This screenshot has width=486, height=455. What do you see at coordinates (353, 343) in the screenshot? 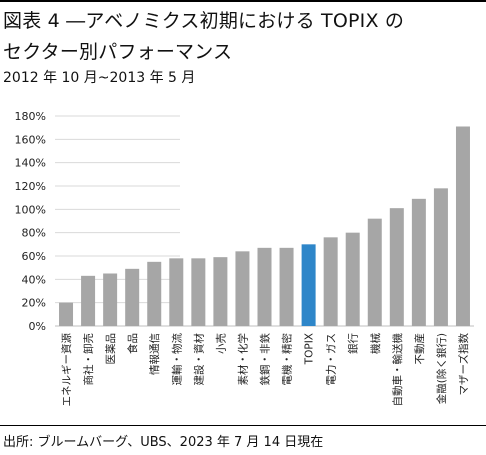
I see `x-tick-label: 銀行` at bounding box center [353, 343].